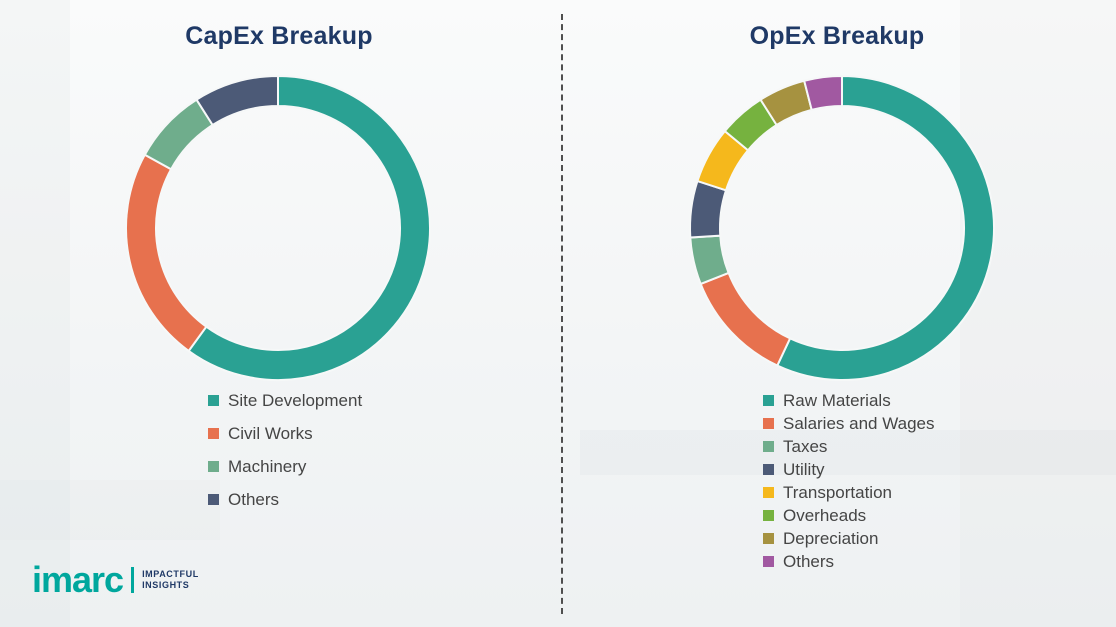  I want to click on legend-label: Transportation, so click(837, 492).